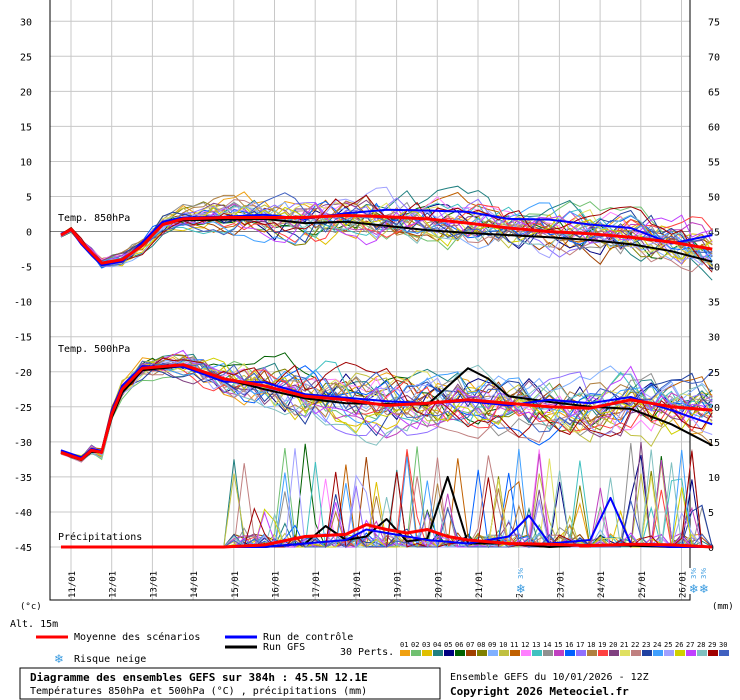 The width and height of the screenshot is (740, 700). Describe the element at coordinates (547, 645) in the screenshot. I see `pert-label: 14` at that location.